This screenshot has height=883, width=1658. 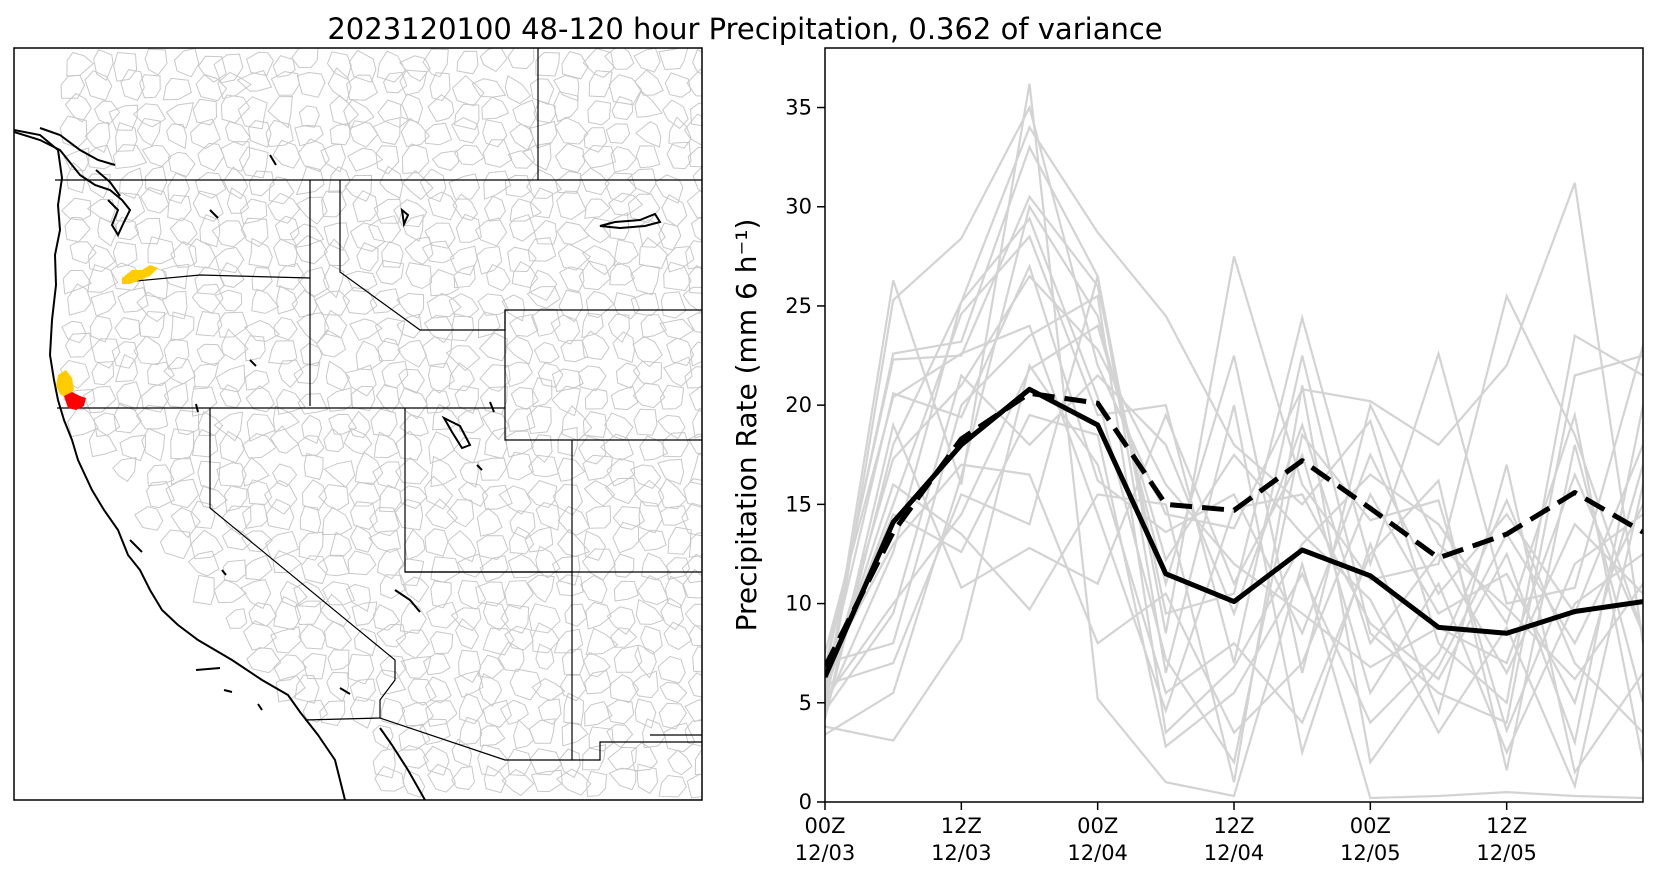 I want to click on island, so click(x=273, y=160).